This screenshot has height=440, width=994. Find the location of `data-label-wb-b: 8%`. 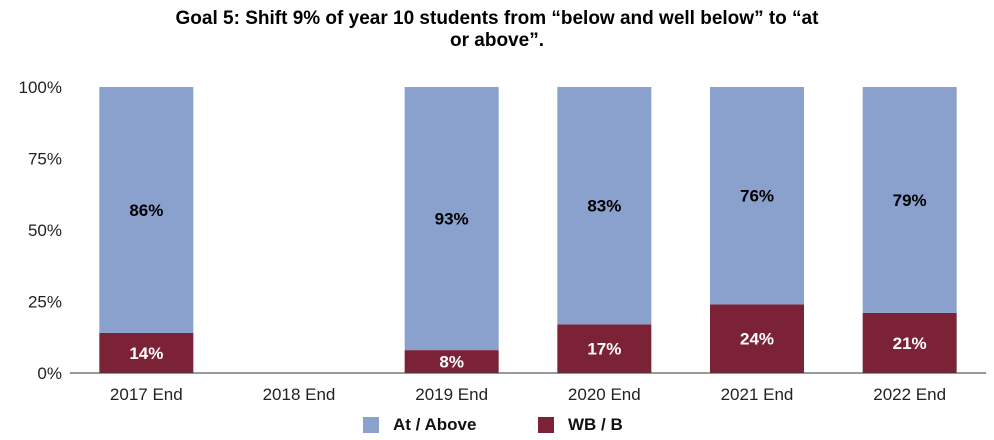

data-label-wb-b: 8% is located at coordinates (451, 362).